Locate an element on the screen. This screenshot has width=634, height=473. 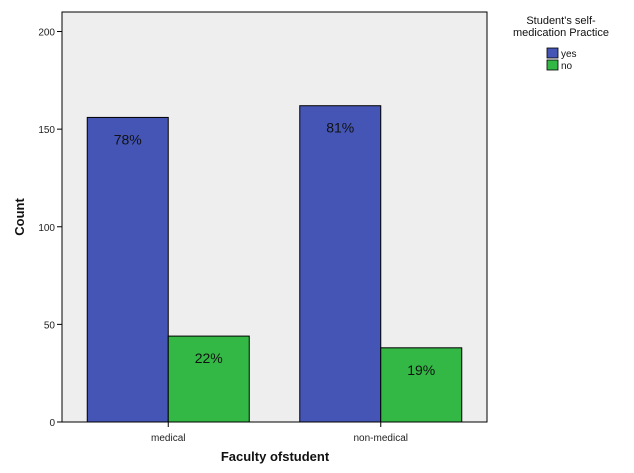
y-tick-label: 100 is located at coordinates (46, 228).